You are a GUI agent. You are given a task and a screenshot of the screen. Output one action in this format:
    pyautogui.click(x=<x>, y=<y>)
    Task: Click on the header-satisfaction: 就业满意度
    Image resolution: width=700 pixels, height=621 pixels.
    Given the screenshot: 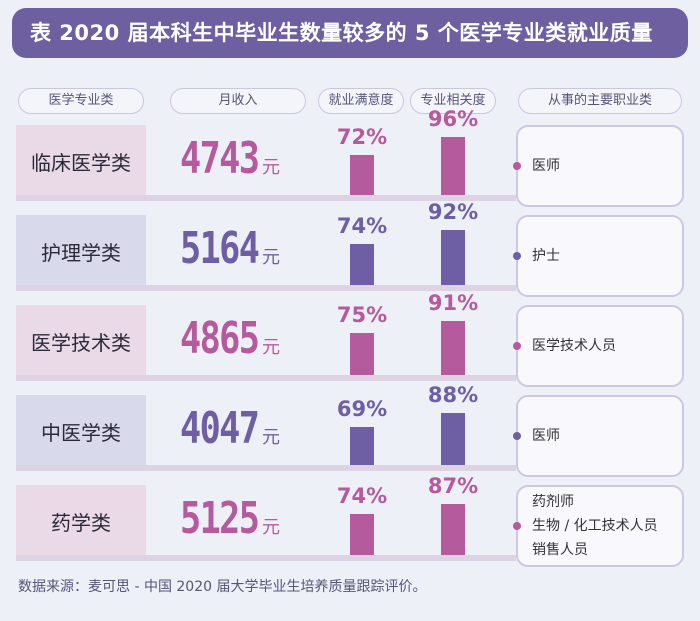 What is the action you would take?
    pyautogui.click(x=361, y=101)
    